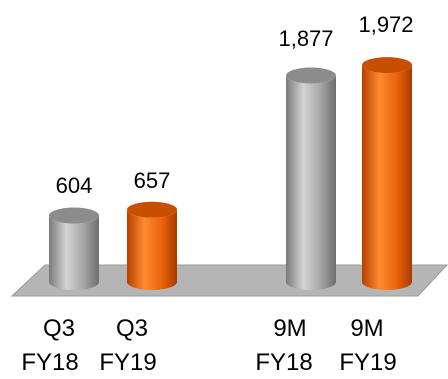 The width and height of the screenshot is (448, 379). What do you see at coordinates (49, 362) in the screenshot?
I see `category-label-q3-fy18-line2: FY18` at bounding box center [49, 362].